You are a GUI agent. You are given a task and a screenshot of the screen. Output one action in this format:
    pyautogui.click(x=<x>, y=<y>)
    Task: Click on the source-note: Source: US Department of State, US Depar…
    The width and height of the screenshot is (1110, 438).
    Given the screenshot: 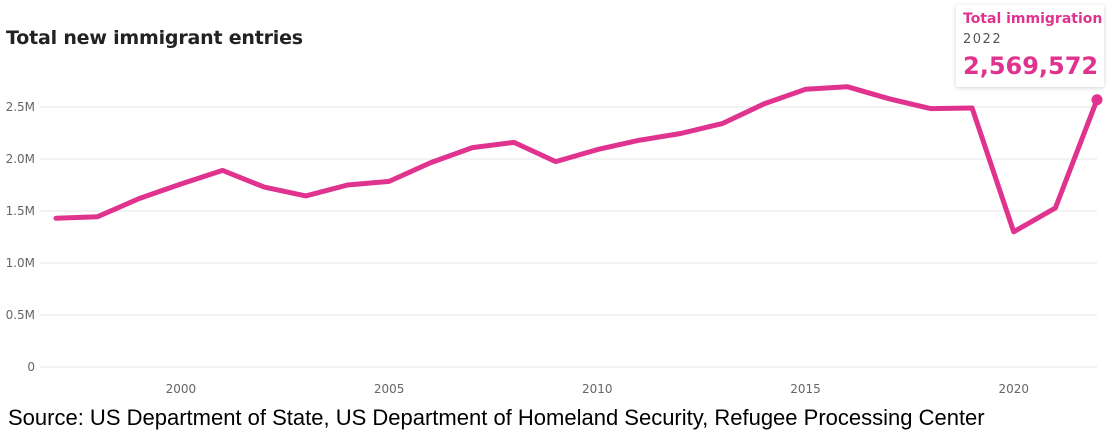 What is the action you would take?
    pyautogui.click(x=496, y=417)
    